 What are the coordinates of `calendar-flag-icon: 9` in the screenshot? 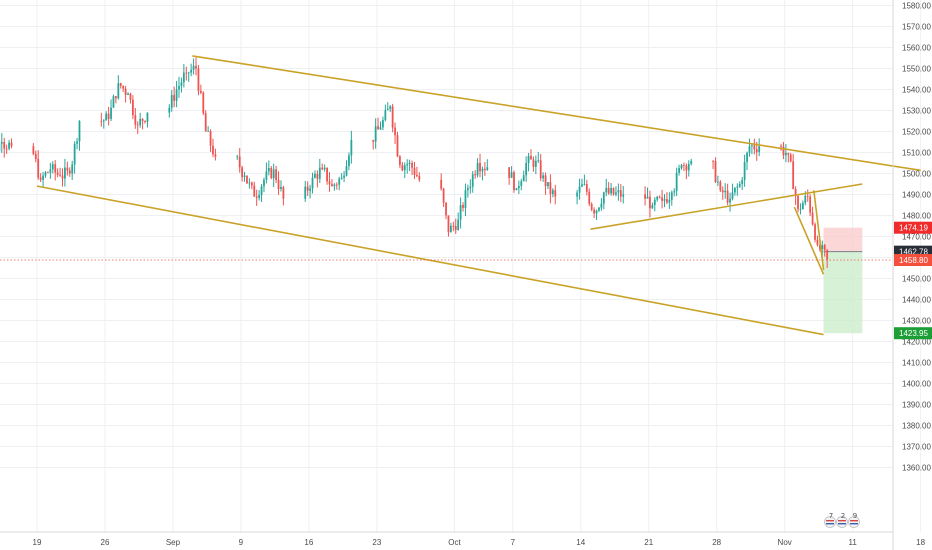 It's located at (854, 520).